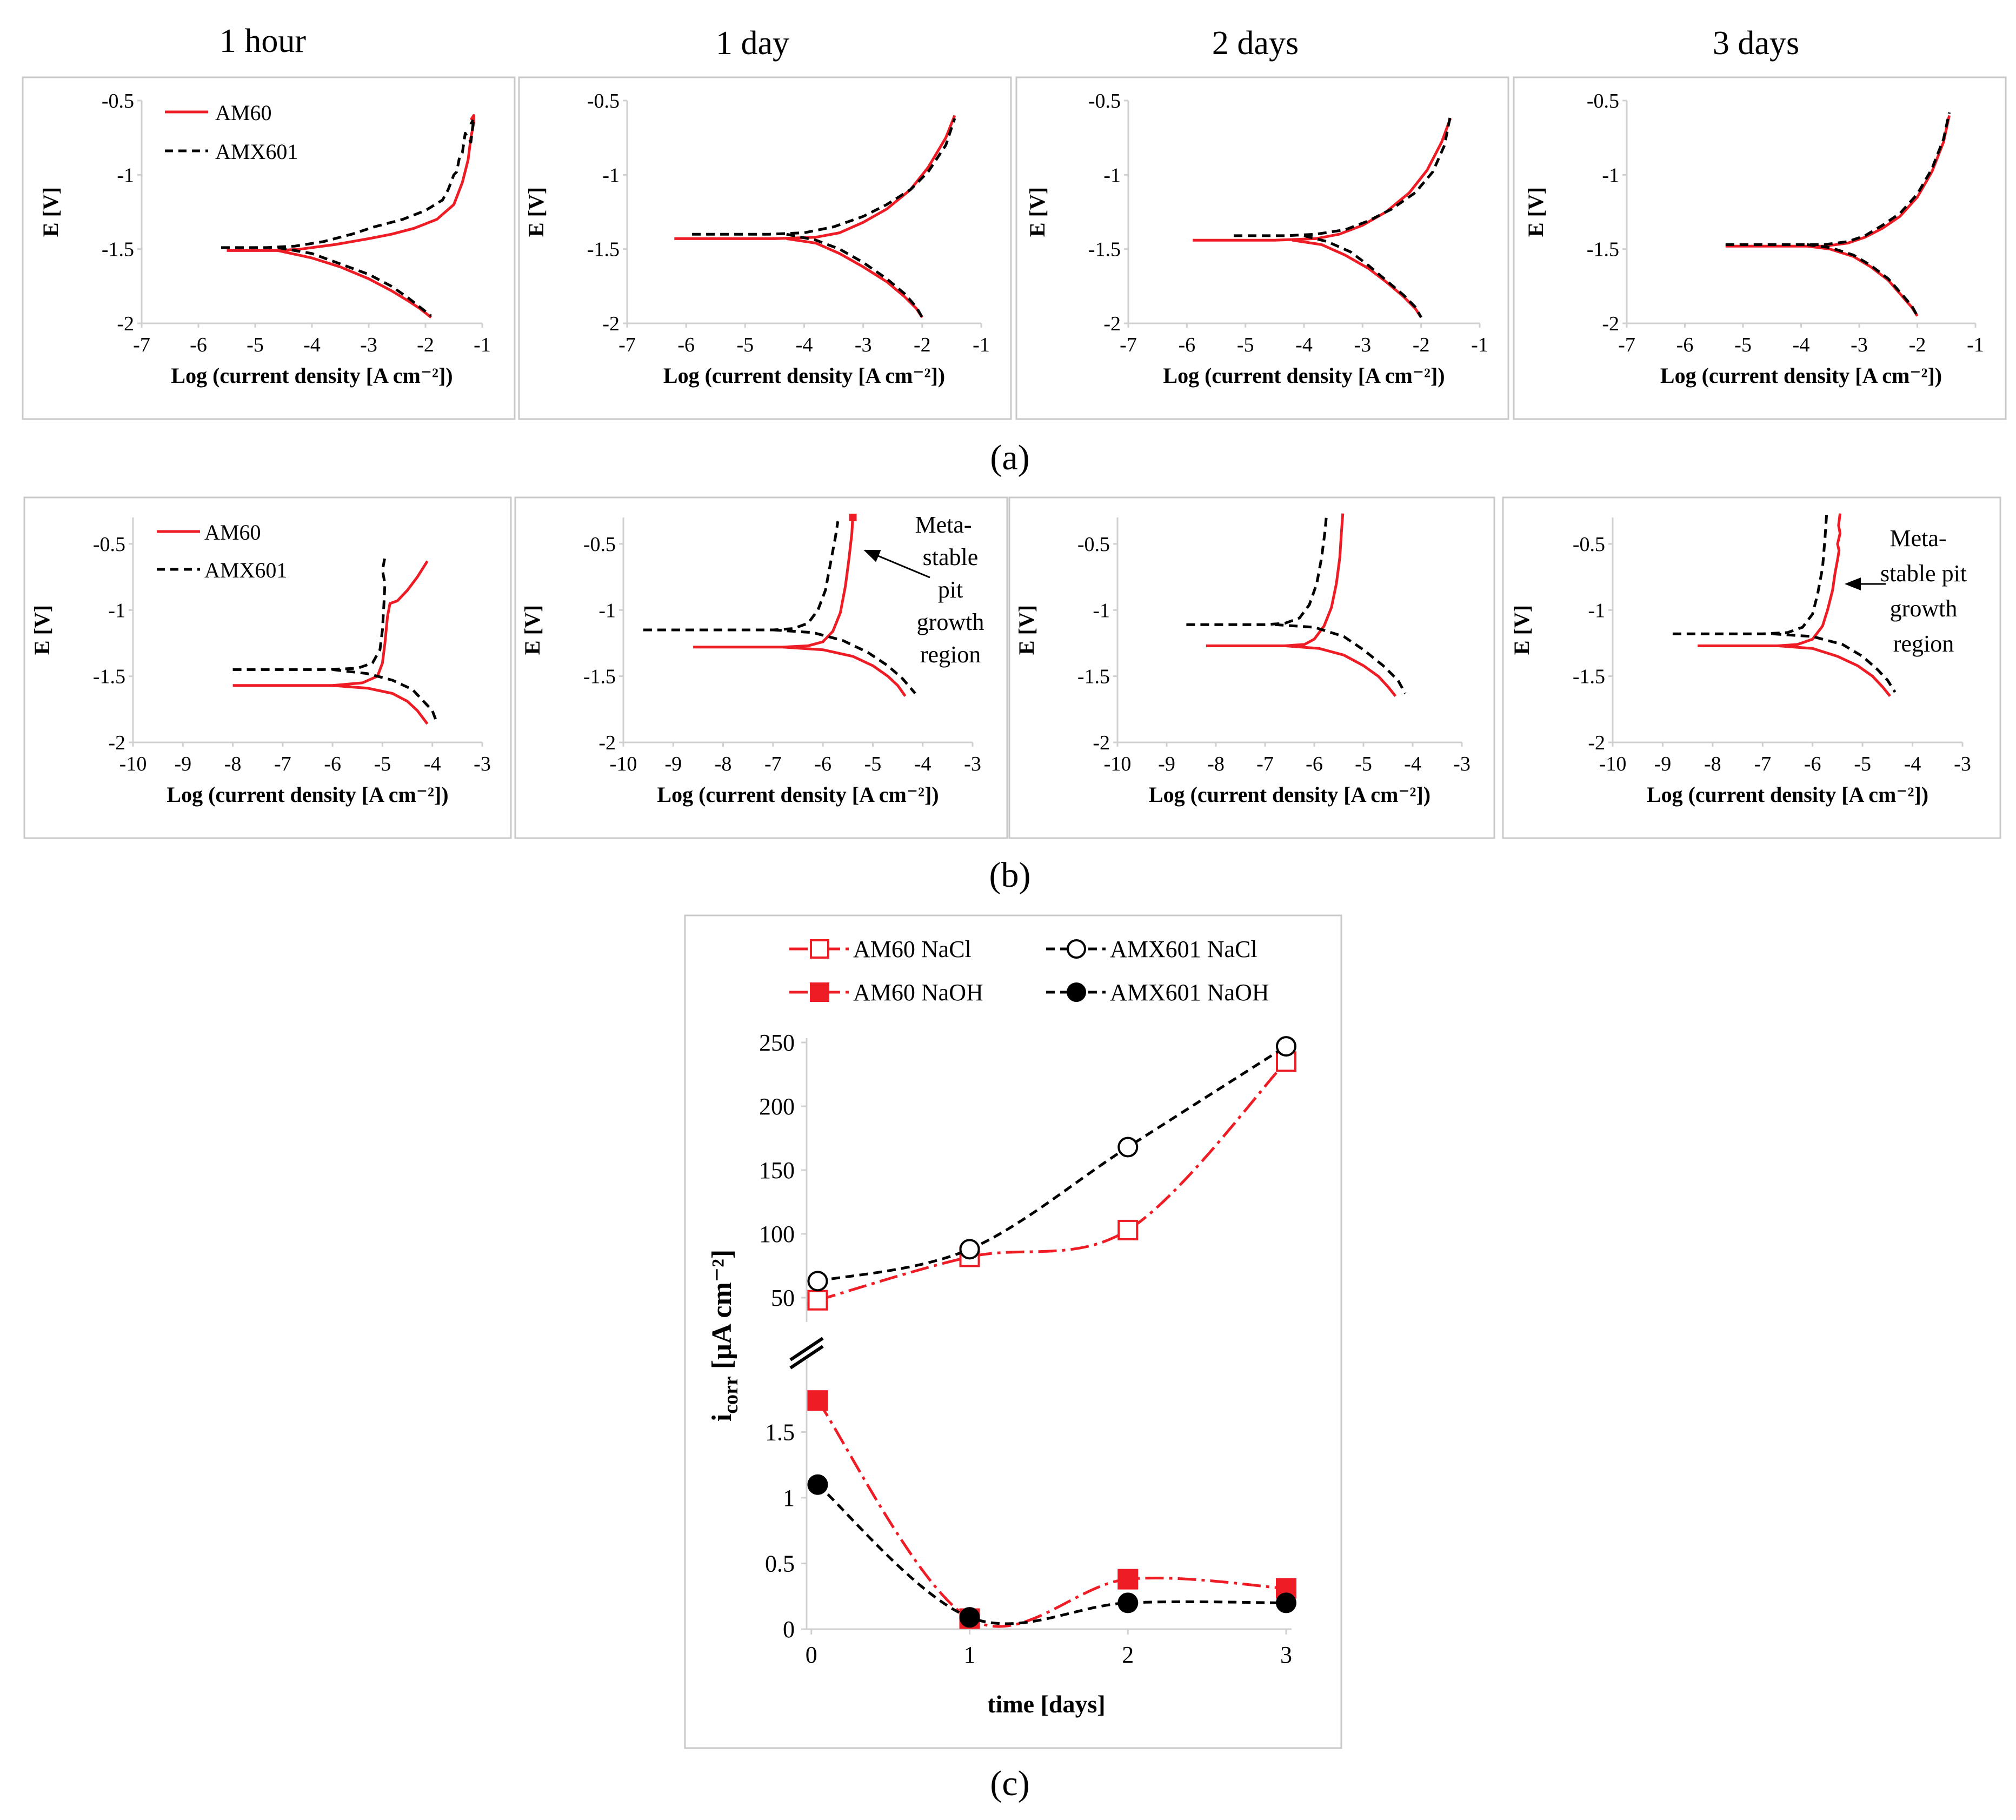 Image resolution: width=2016 pixels, height=1820 pixels. Describe the element at coordinates (912, 949) in the screenshot. I see `legend-label: AM60 NaCl` at that location.